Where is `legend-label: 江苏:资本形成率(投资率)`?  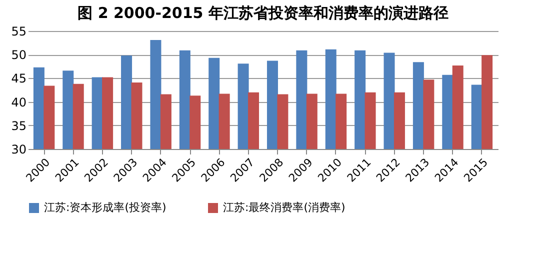 legend-label: 江苏:资本形成率(投资率) is located at coordinates (105, 207).